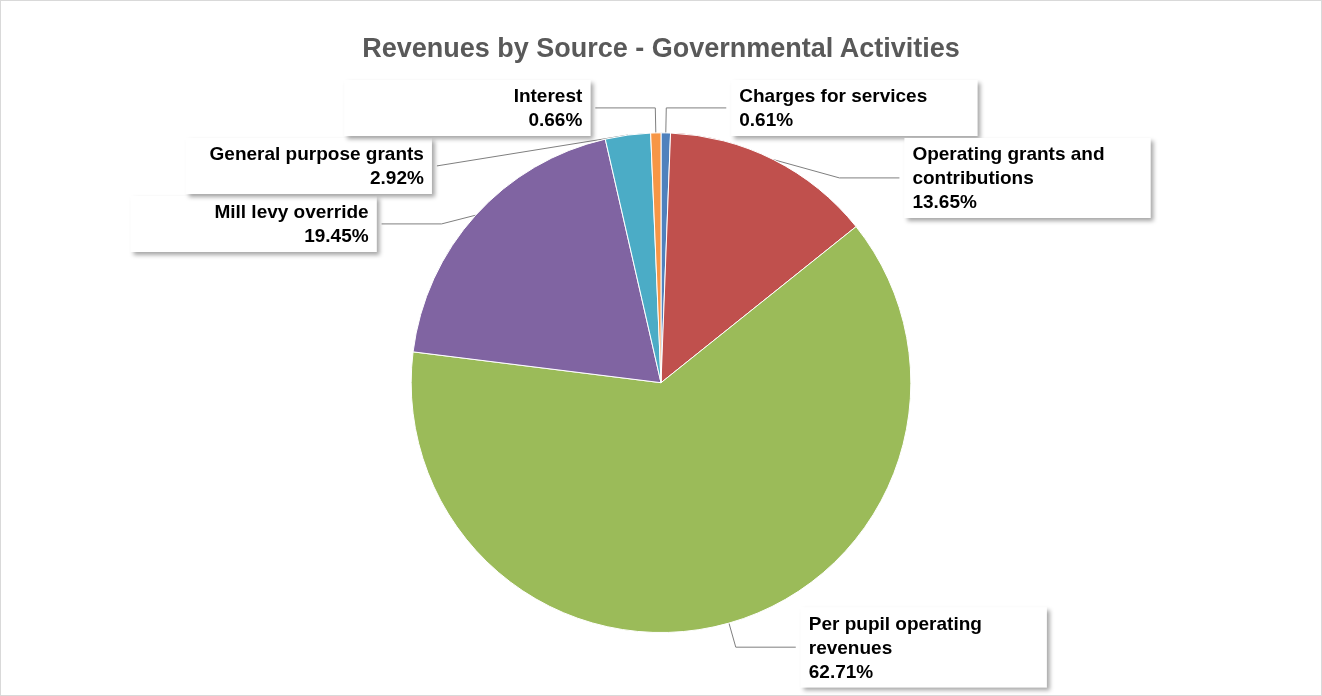 The image size is (1322, 696). I want to click on data-label: 0.66%, so click(555, 120).